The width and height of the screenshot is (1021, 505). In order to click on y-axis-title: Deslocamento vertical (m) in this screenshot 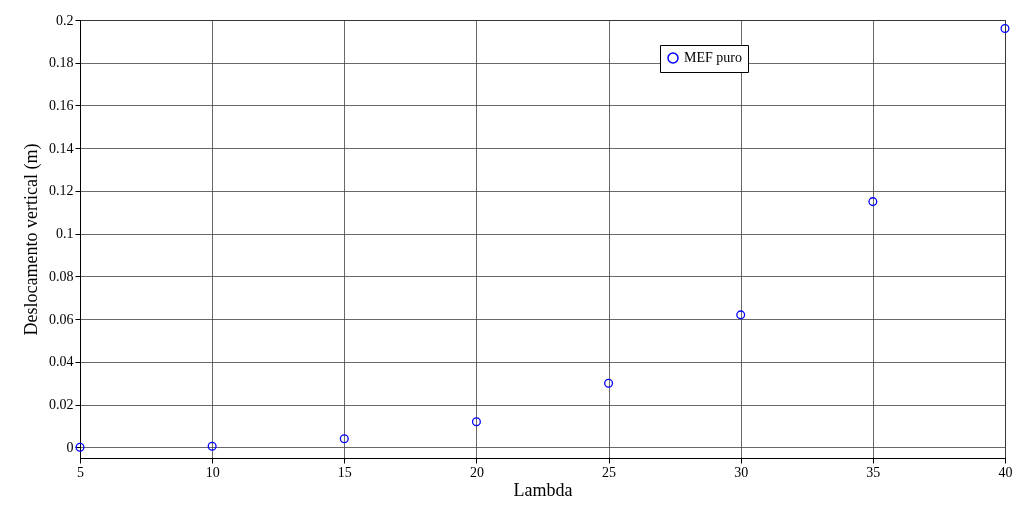, I will do `click(31, 239)`.